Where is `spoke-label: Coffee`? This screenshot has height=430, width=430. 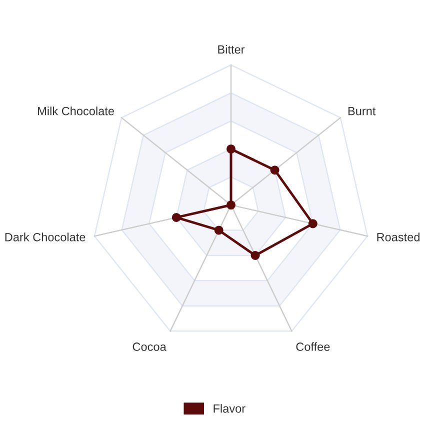
spoke-label: Coffee is located at coordinates (313, 346).